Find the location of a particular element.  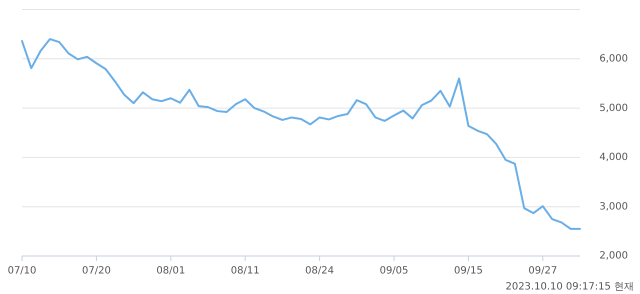

y-tick-label: 4,000 is located at coordinates (613, 158).